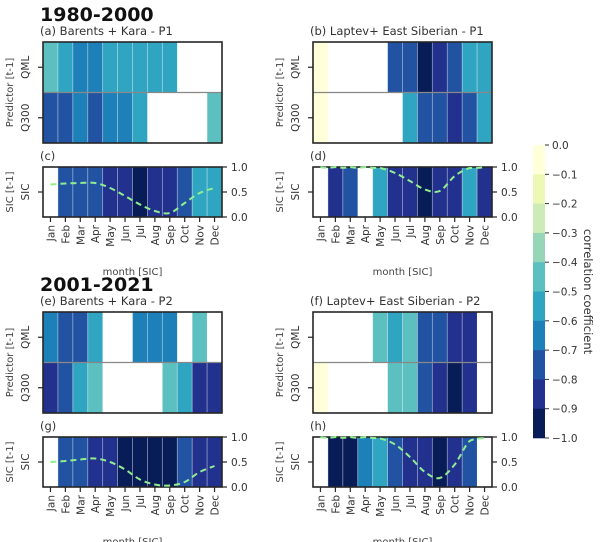  What do you see at coordinates (106, 301) in the screenshot?
I see `panel-title-e: (e) Barents + Kara - P2` at bounding box center [106, 301].